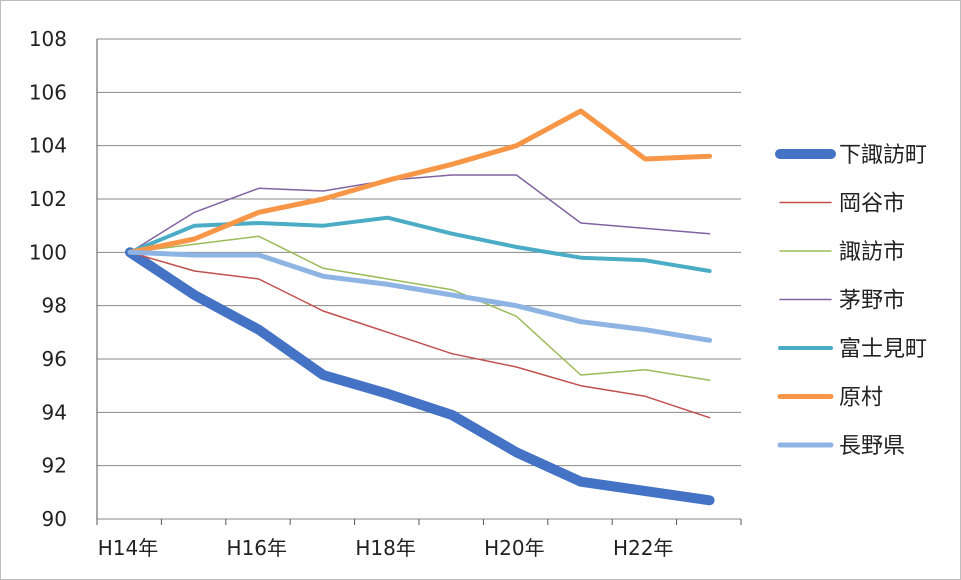  I want to click on legend-label: 長野県, so click(872, 446).